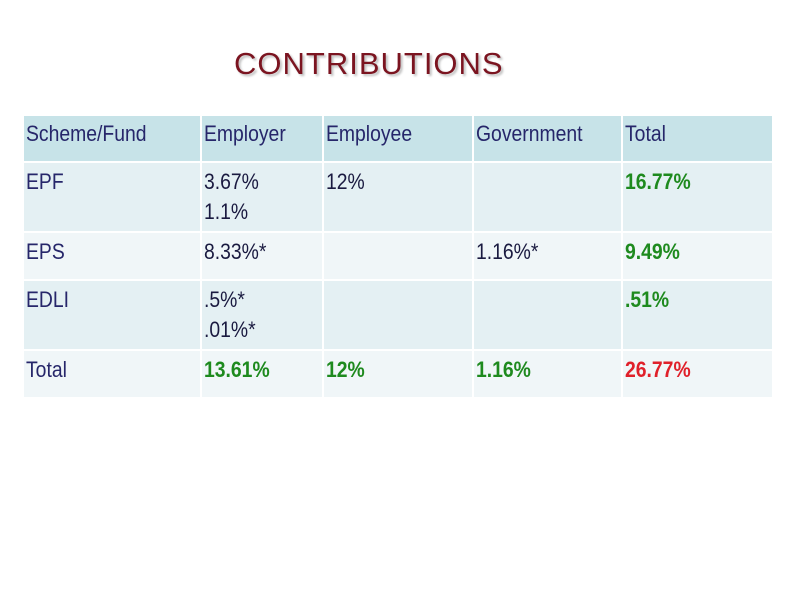  Describe the element at coordinates (547, 374) in the screenshot. I see `cell-government: 1.16%` at that location.